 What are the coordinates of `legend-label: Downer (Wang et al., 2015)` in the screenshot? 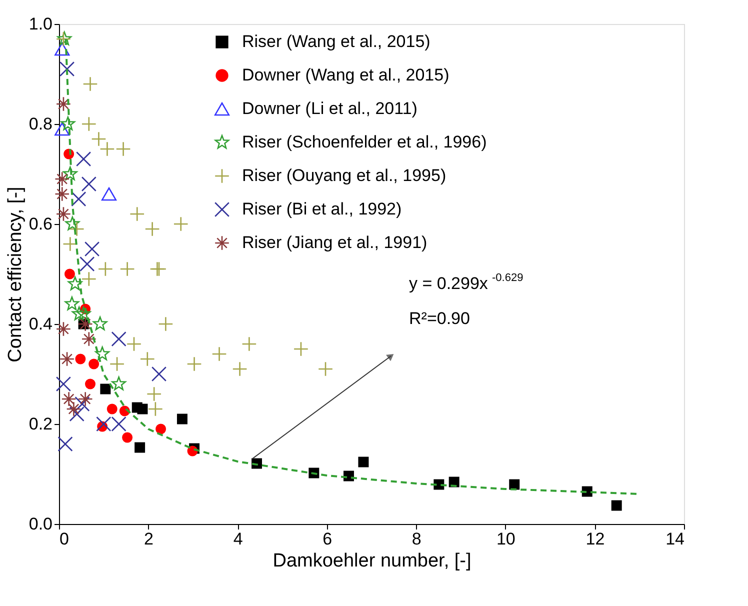 It's located at (346, 75).